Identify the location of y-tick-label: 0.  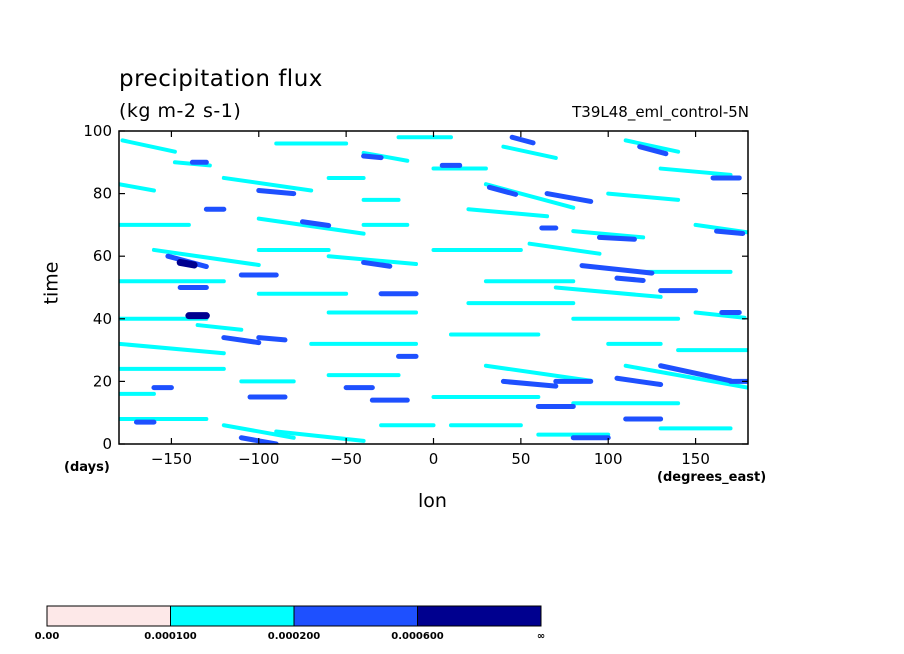
(107, 444).